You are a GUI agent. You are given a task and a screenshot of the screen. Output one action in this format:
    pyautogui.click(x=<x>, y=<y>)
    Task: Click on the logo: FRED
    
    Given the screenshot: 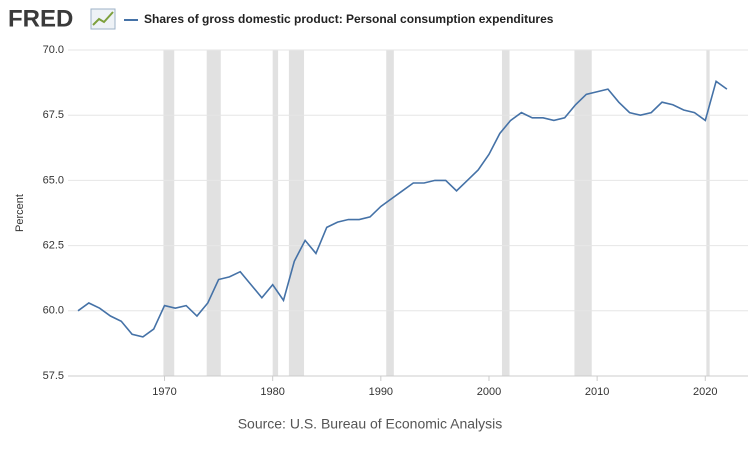 What is the action you would take?
    pyautogui.click(x=40, y=18)
    